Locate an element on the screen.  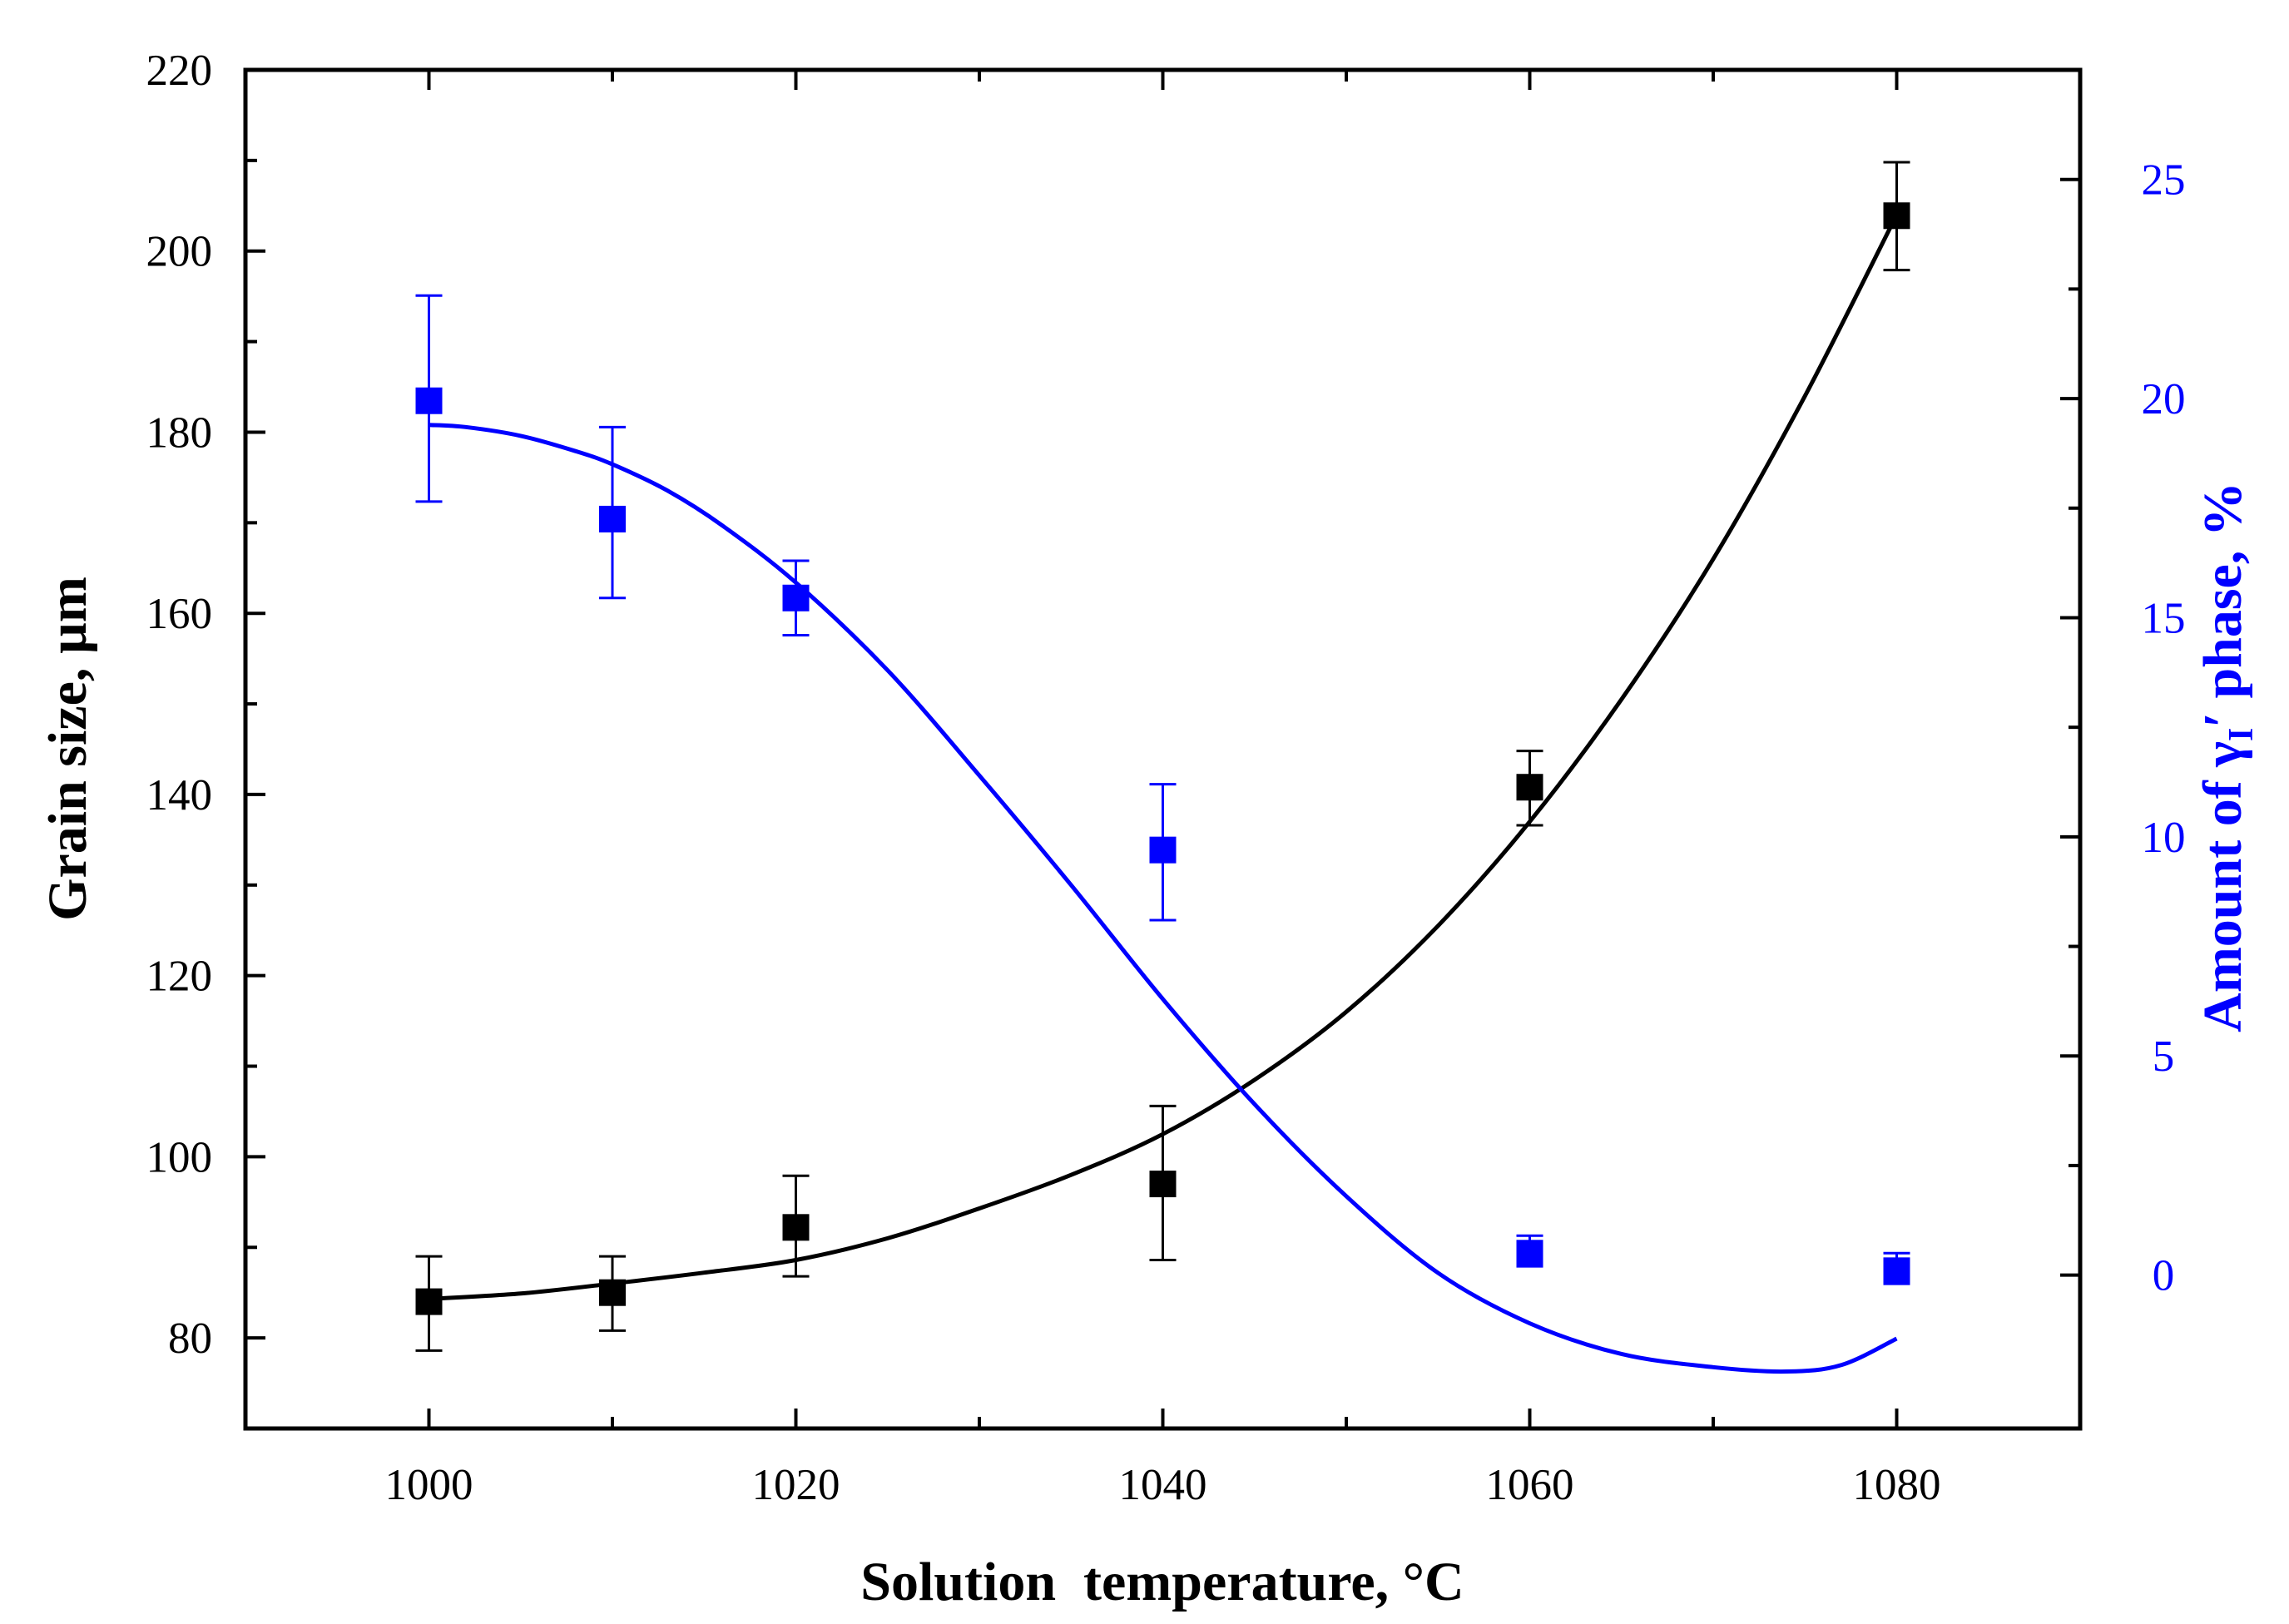
y-right-title-prime: ′ is located at coordinates (2222, 720).